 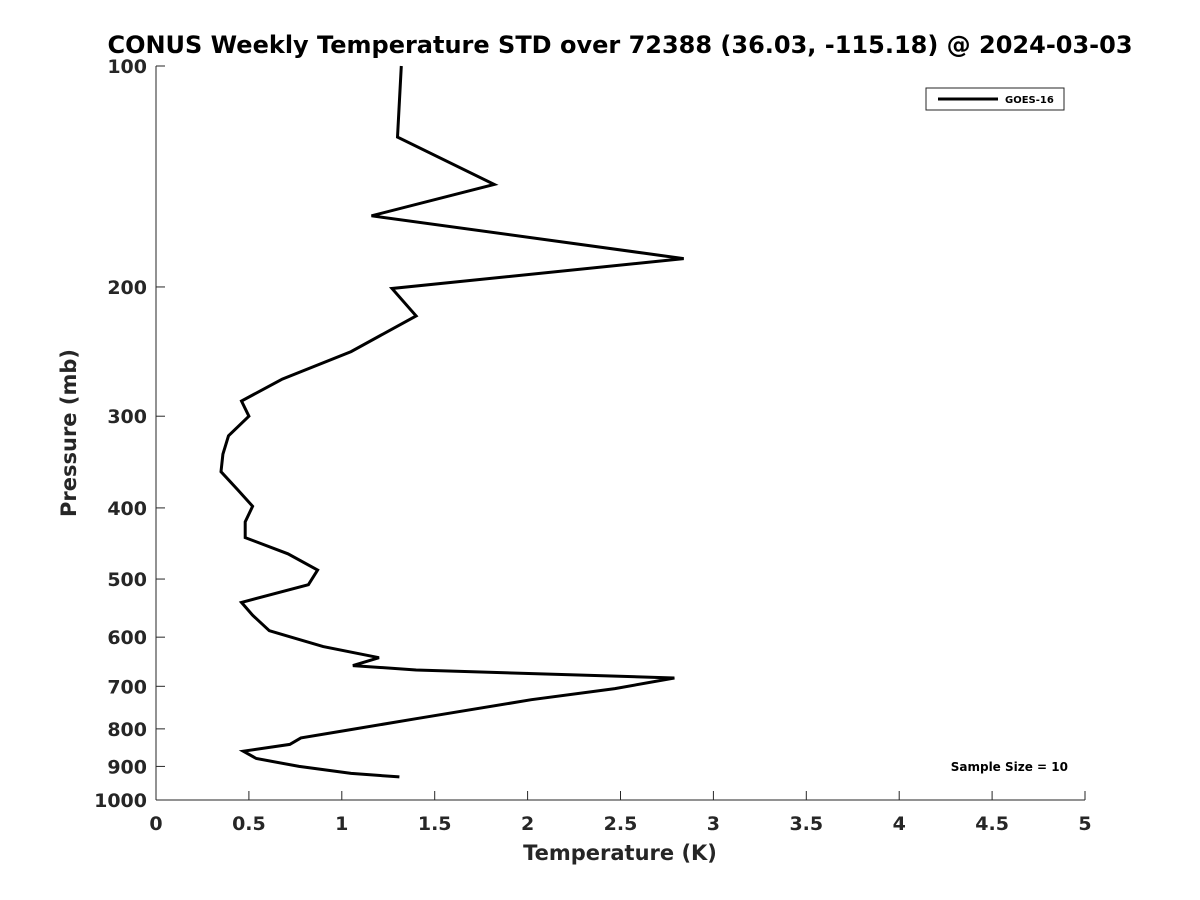 What do you see at coordinates (527, 824) in the screenshot?
I see `x-tick-label: 2` at bounding box center [527, 824].